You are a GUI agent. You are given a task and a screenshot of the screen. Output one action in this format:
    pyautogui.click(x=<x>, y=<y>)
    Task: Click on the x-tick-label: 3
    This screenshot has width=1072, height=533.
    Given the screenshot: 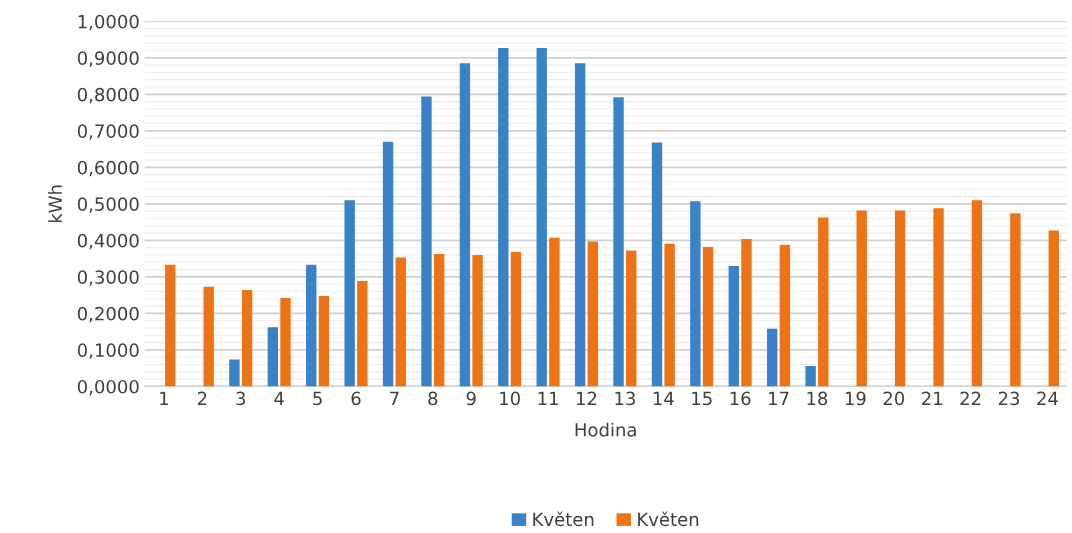 What is the action you would take?
    pyautogui.click(x=241, y=398)
    